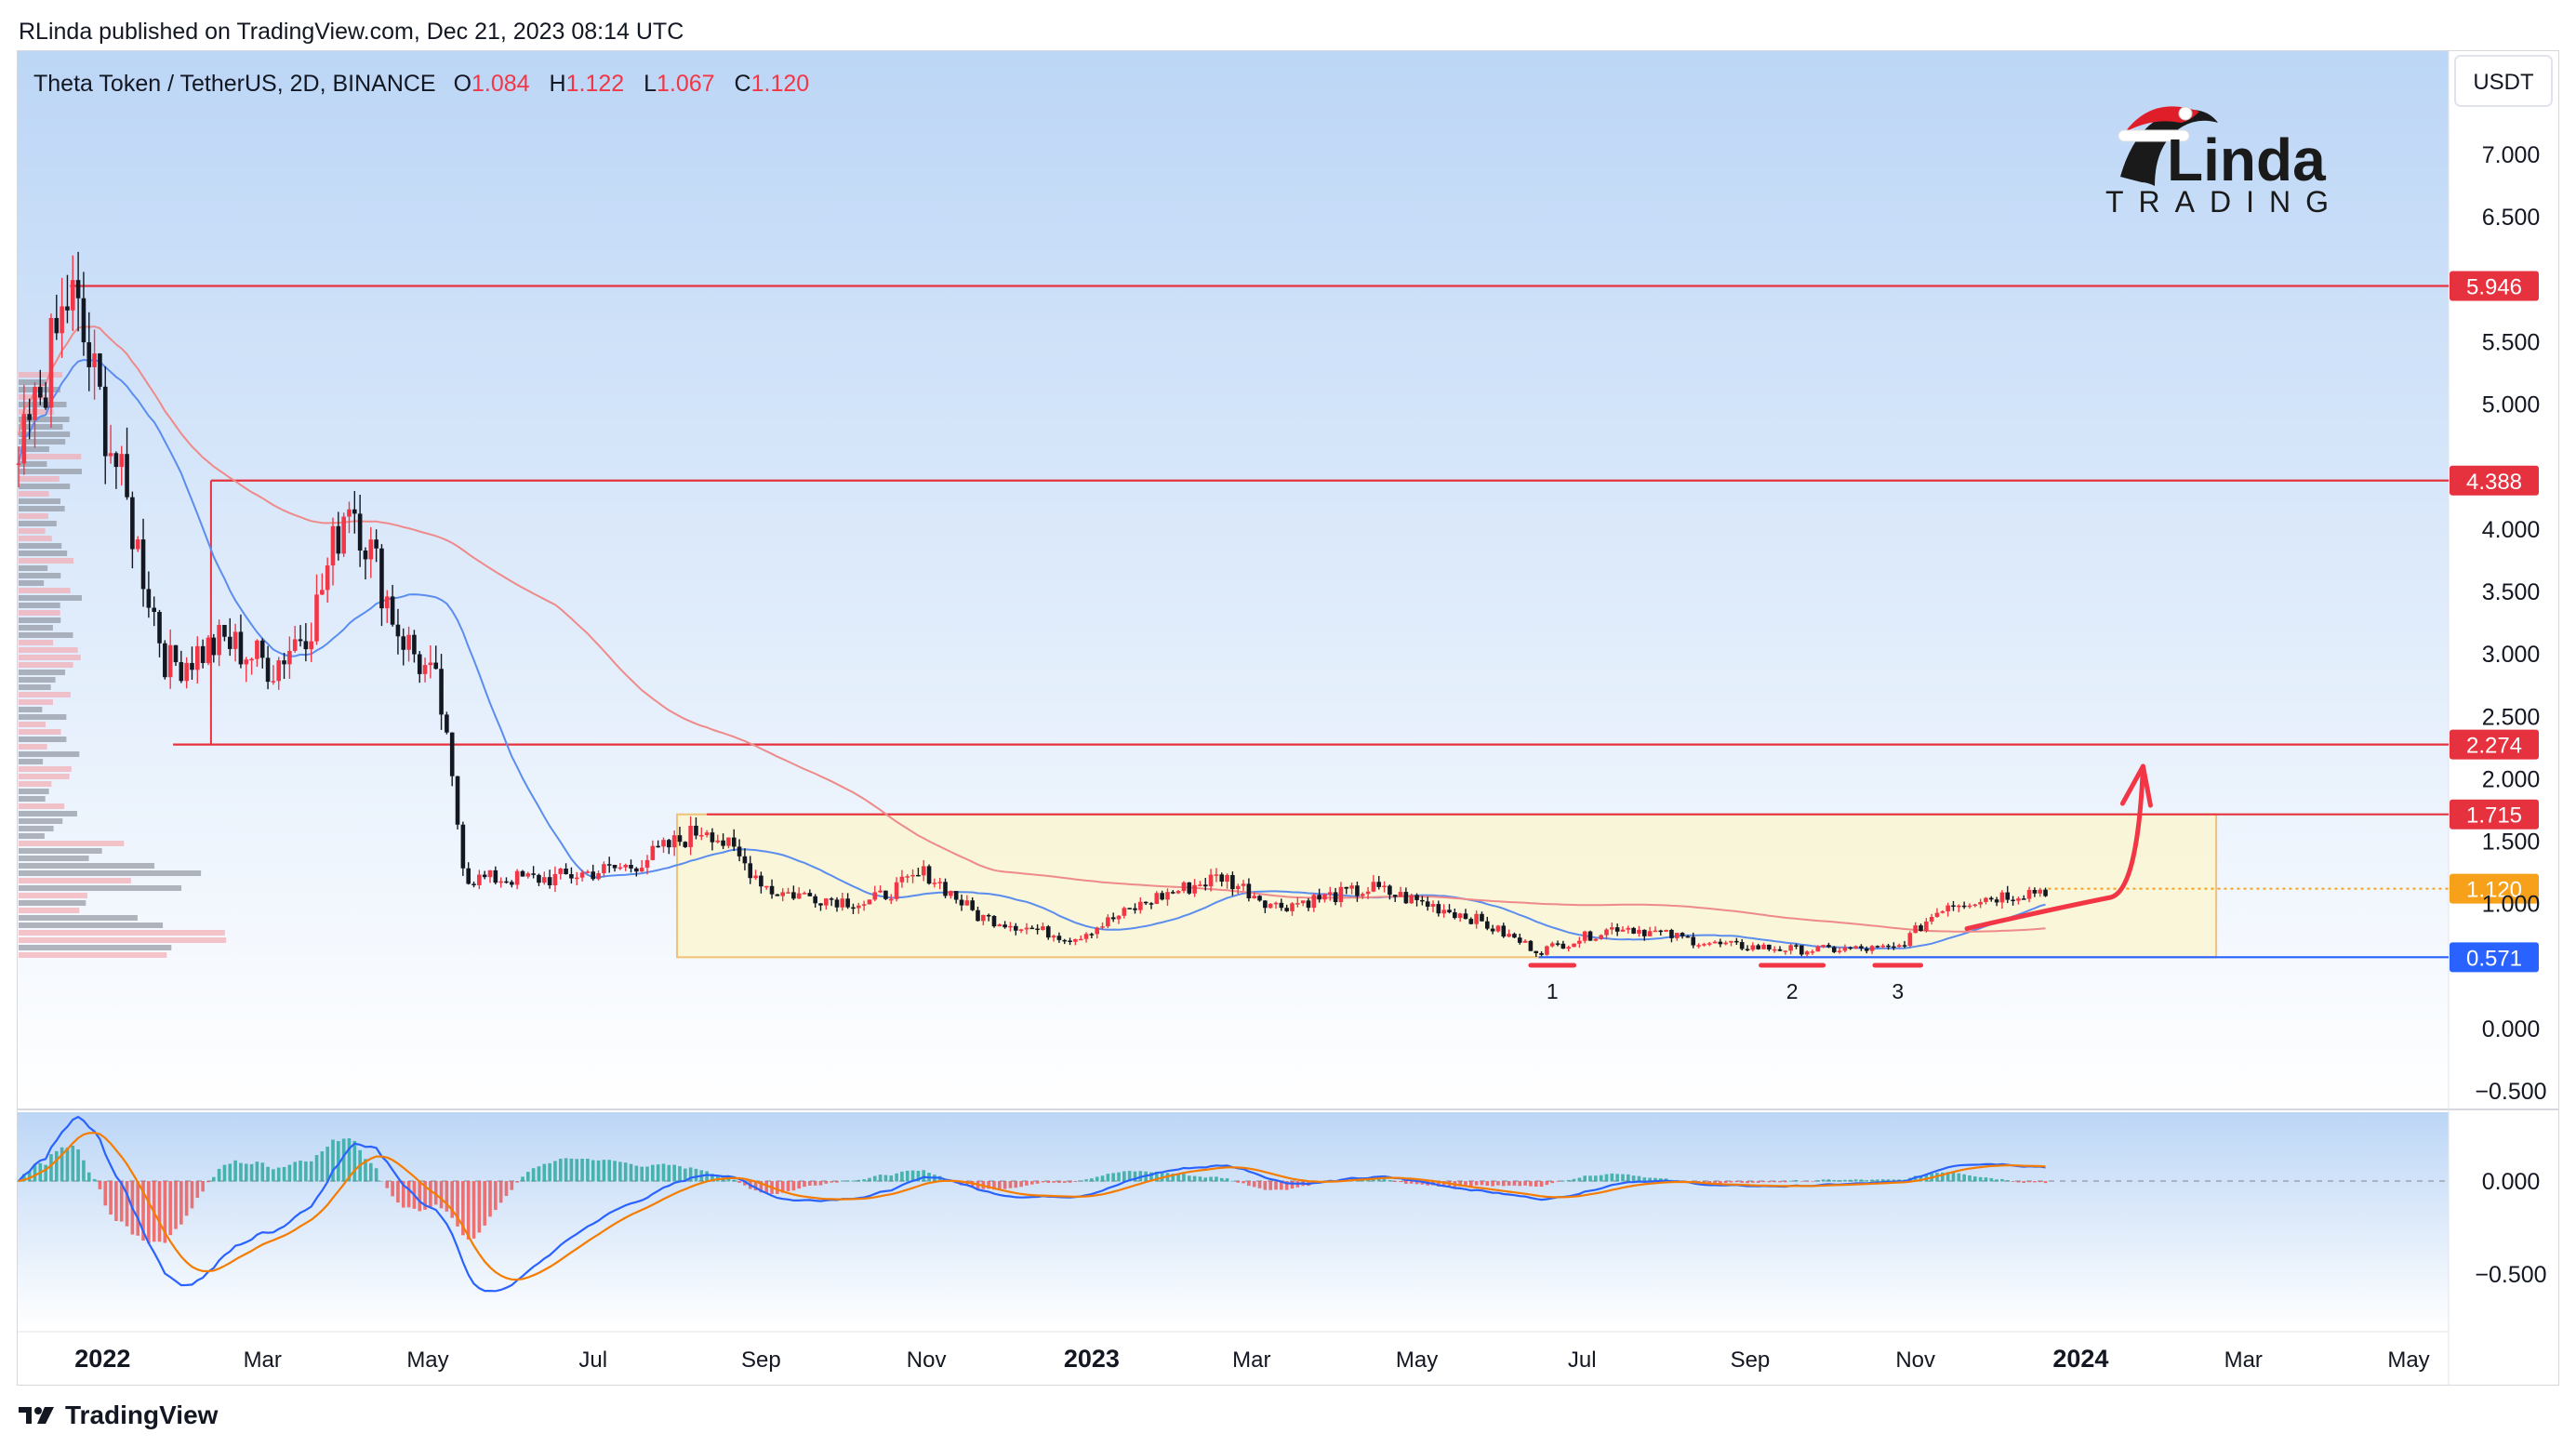 This screenshot has height=1447, width=2576. Describe the element at coordinates (2511, 530) in the screenshot. I see `y-tick-label: 4.000` at that location.